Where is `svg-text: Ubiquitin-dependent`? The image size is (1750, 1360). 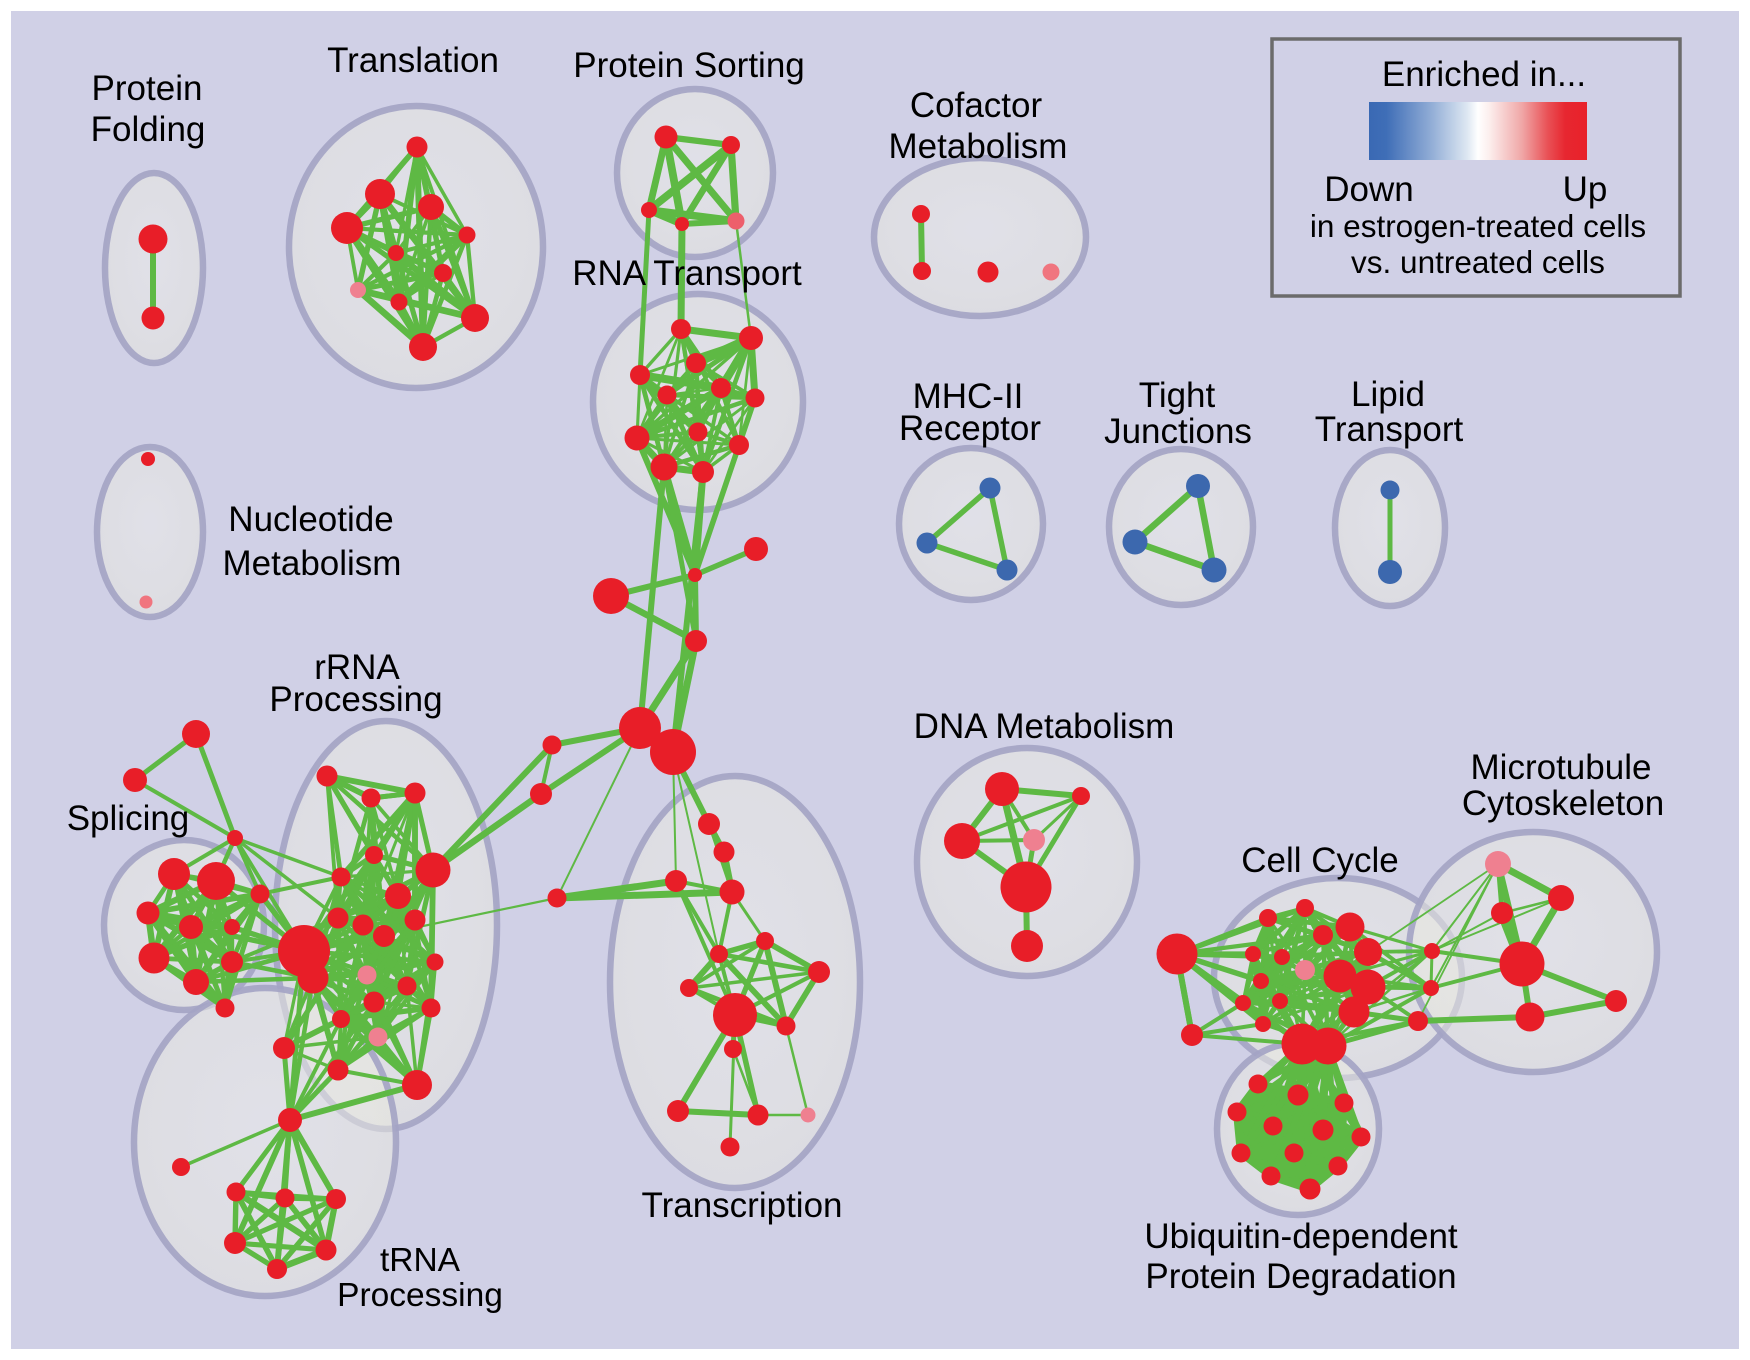 svg-text: Ubiquitin-dependent is located at coordinates (1301, 1236).